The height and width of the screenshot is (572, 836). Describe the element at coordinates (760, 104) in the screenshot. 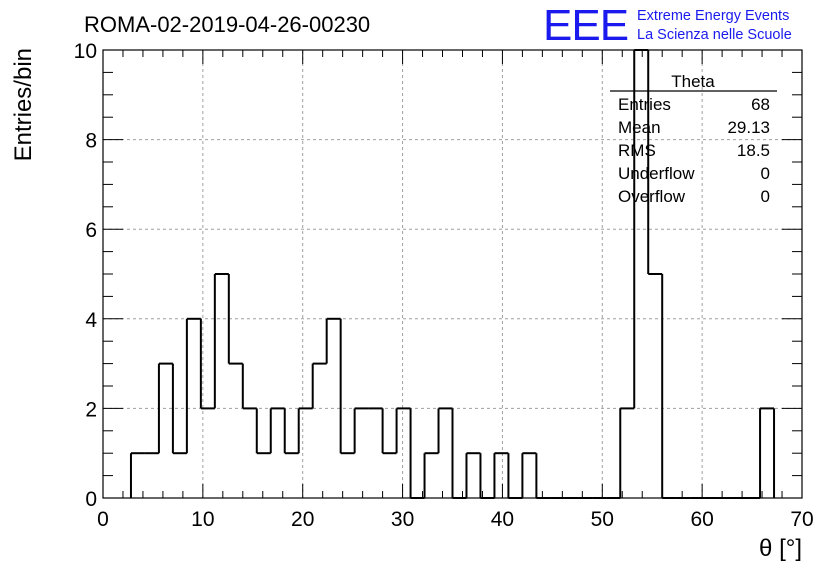

I see `stats-row-value: 68` at that location.